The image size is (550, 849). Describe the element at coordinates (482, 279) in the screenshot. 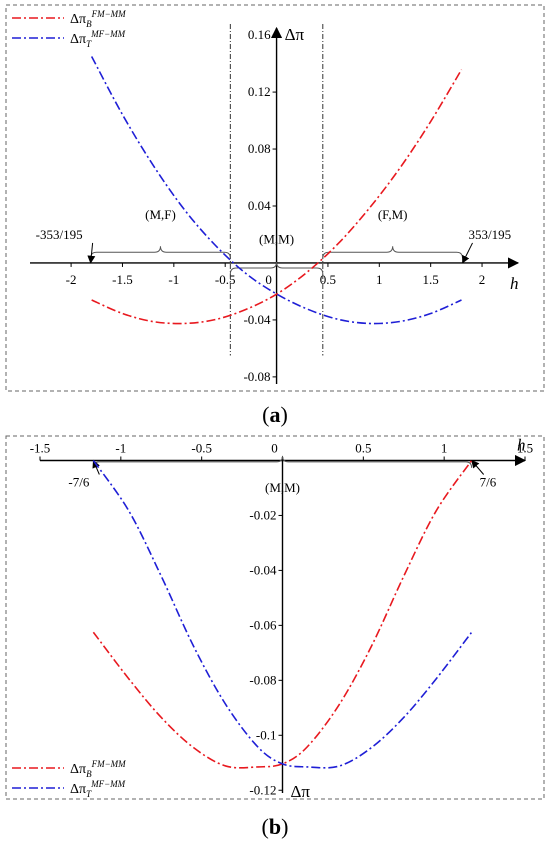

I see `x-tick-label: 2` at that location.